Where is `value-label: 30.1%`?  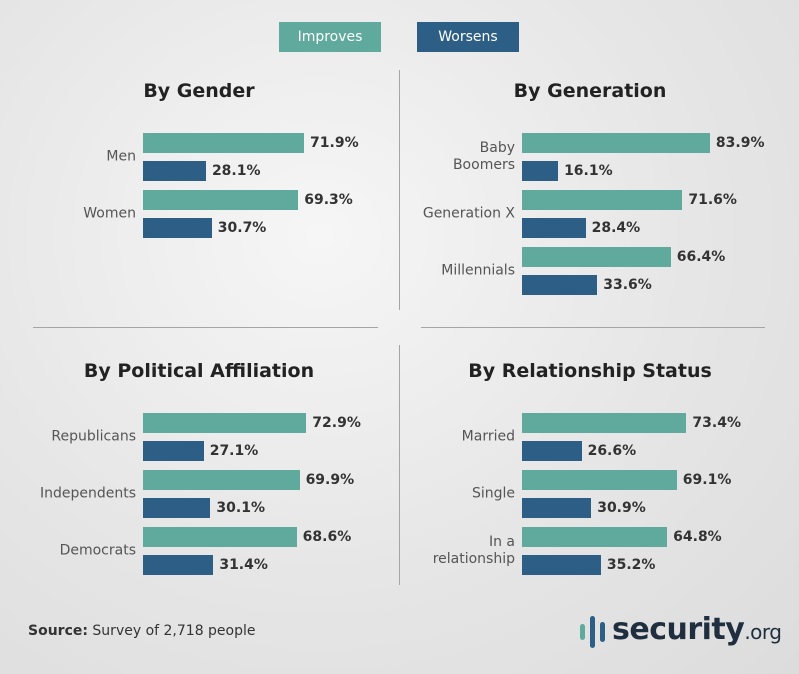
value-label: 30.1% is located at coordinates (240, 508).